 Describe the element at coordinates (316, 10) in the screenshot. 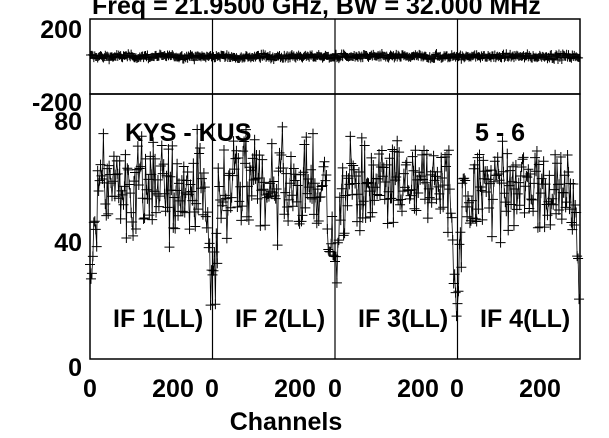

I see `chart-title: Freq = 21.9500 GHz, BW = 32.000 MHz` at that location.